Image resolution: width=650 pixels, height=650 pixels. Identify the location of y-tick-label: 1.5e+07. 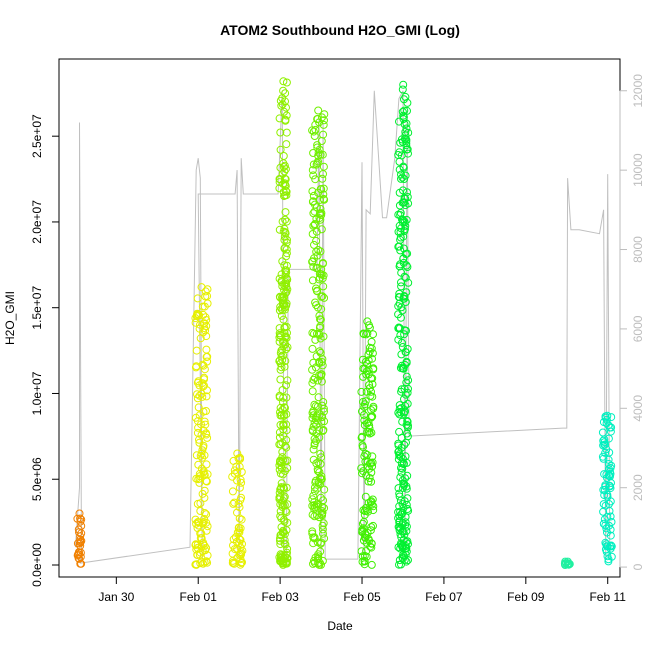
(37, 308).